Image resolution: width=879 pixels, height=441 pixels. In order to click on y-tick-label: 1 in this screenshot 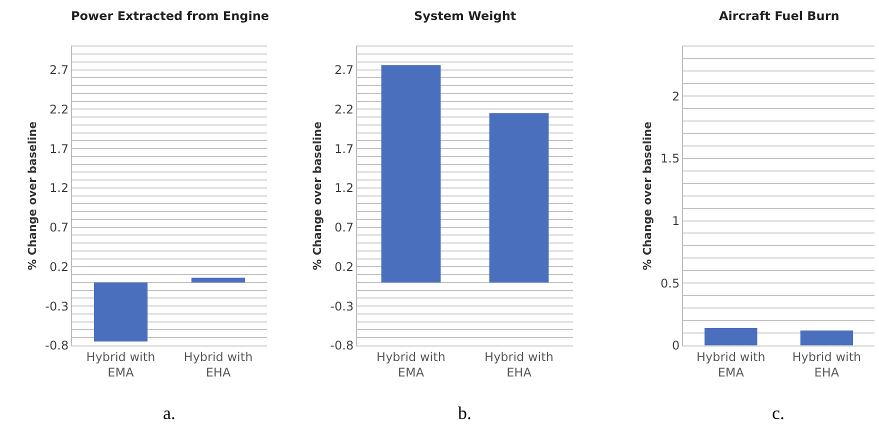, I will do `click(676, 221)`.